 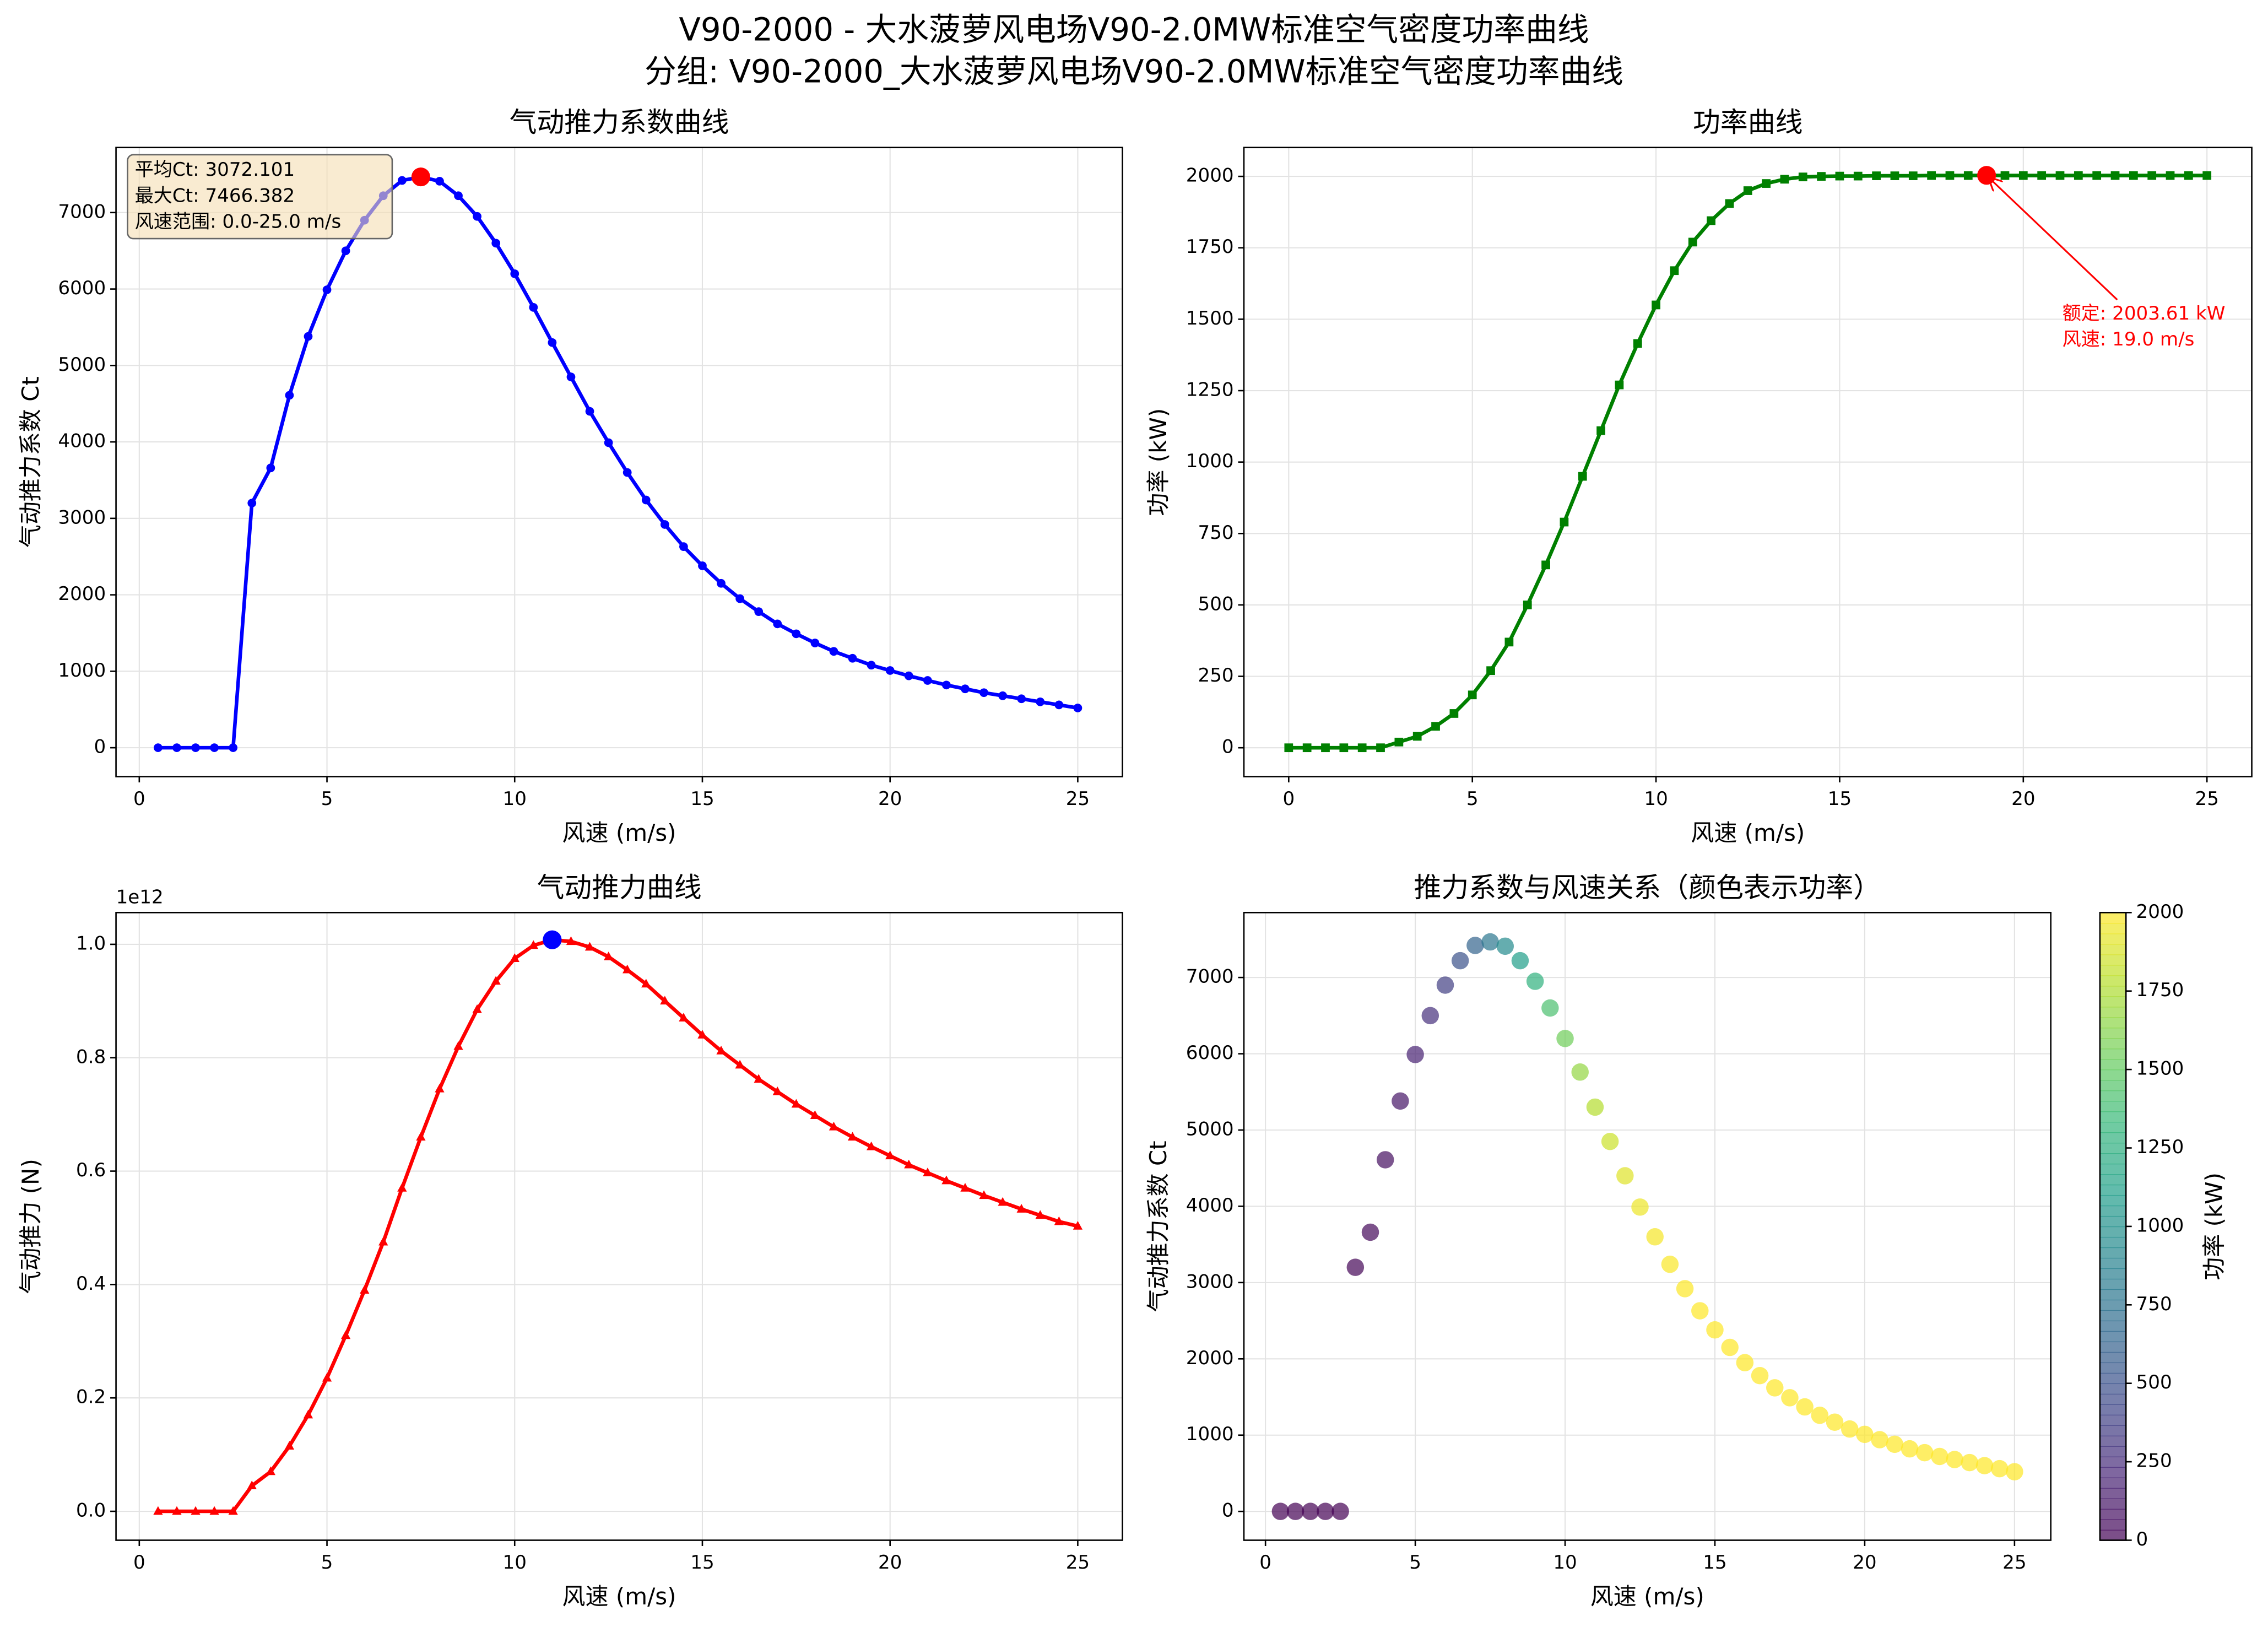 I want to click on x-axis-label: 风速 (m/s), so click(x=1647, y=1596).